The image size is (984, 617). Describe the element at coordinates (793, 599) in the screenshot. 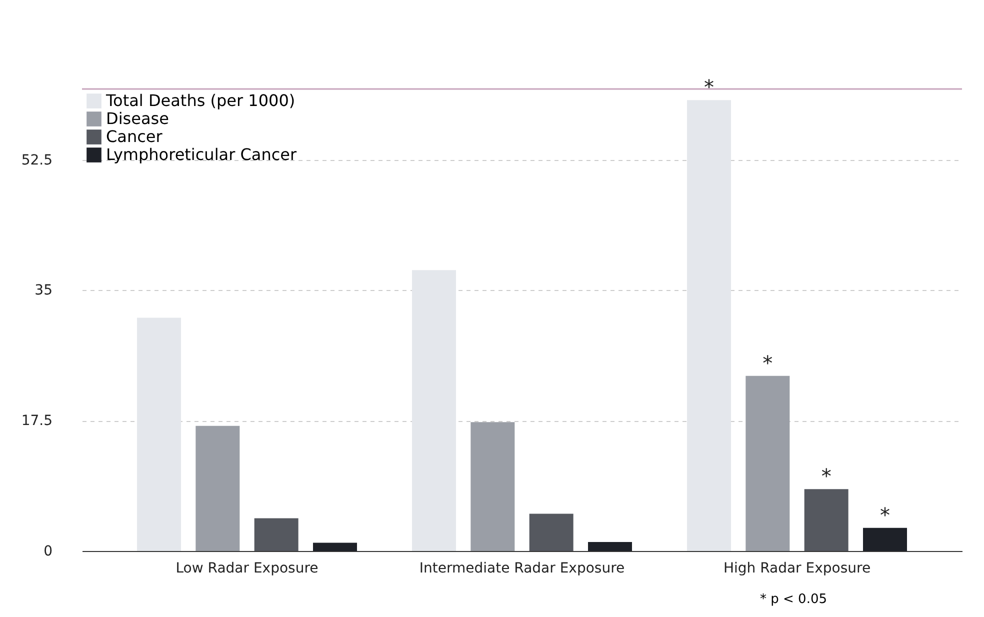

I see `text: * p < 0.05` at that location.